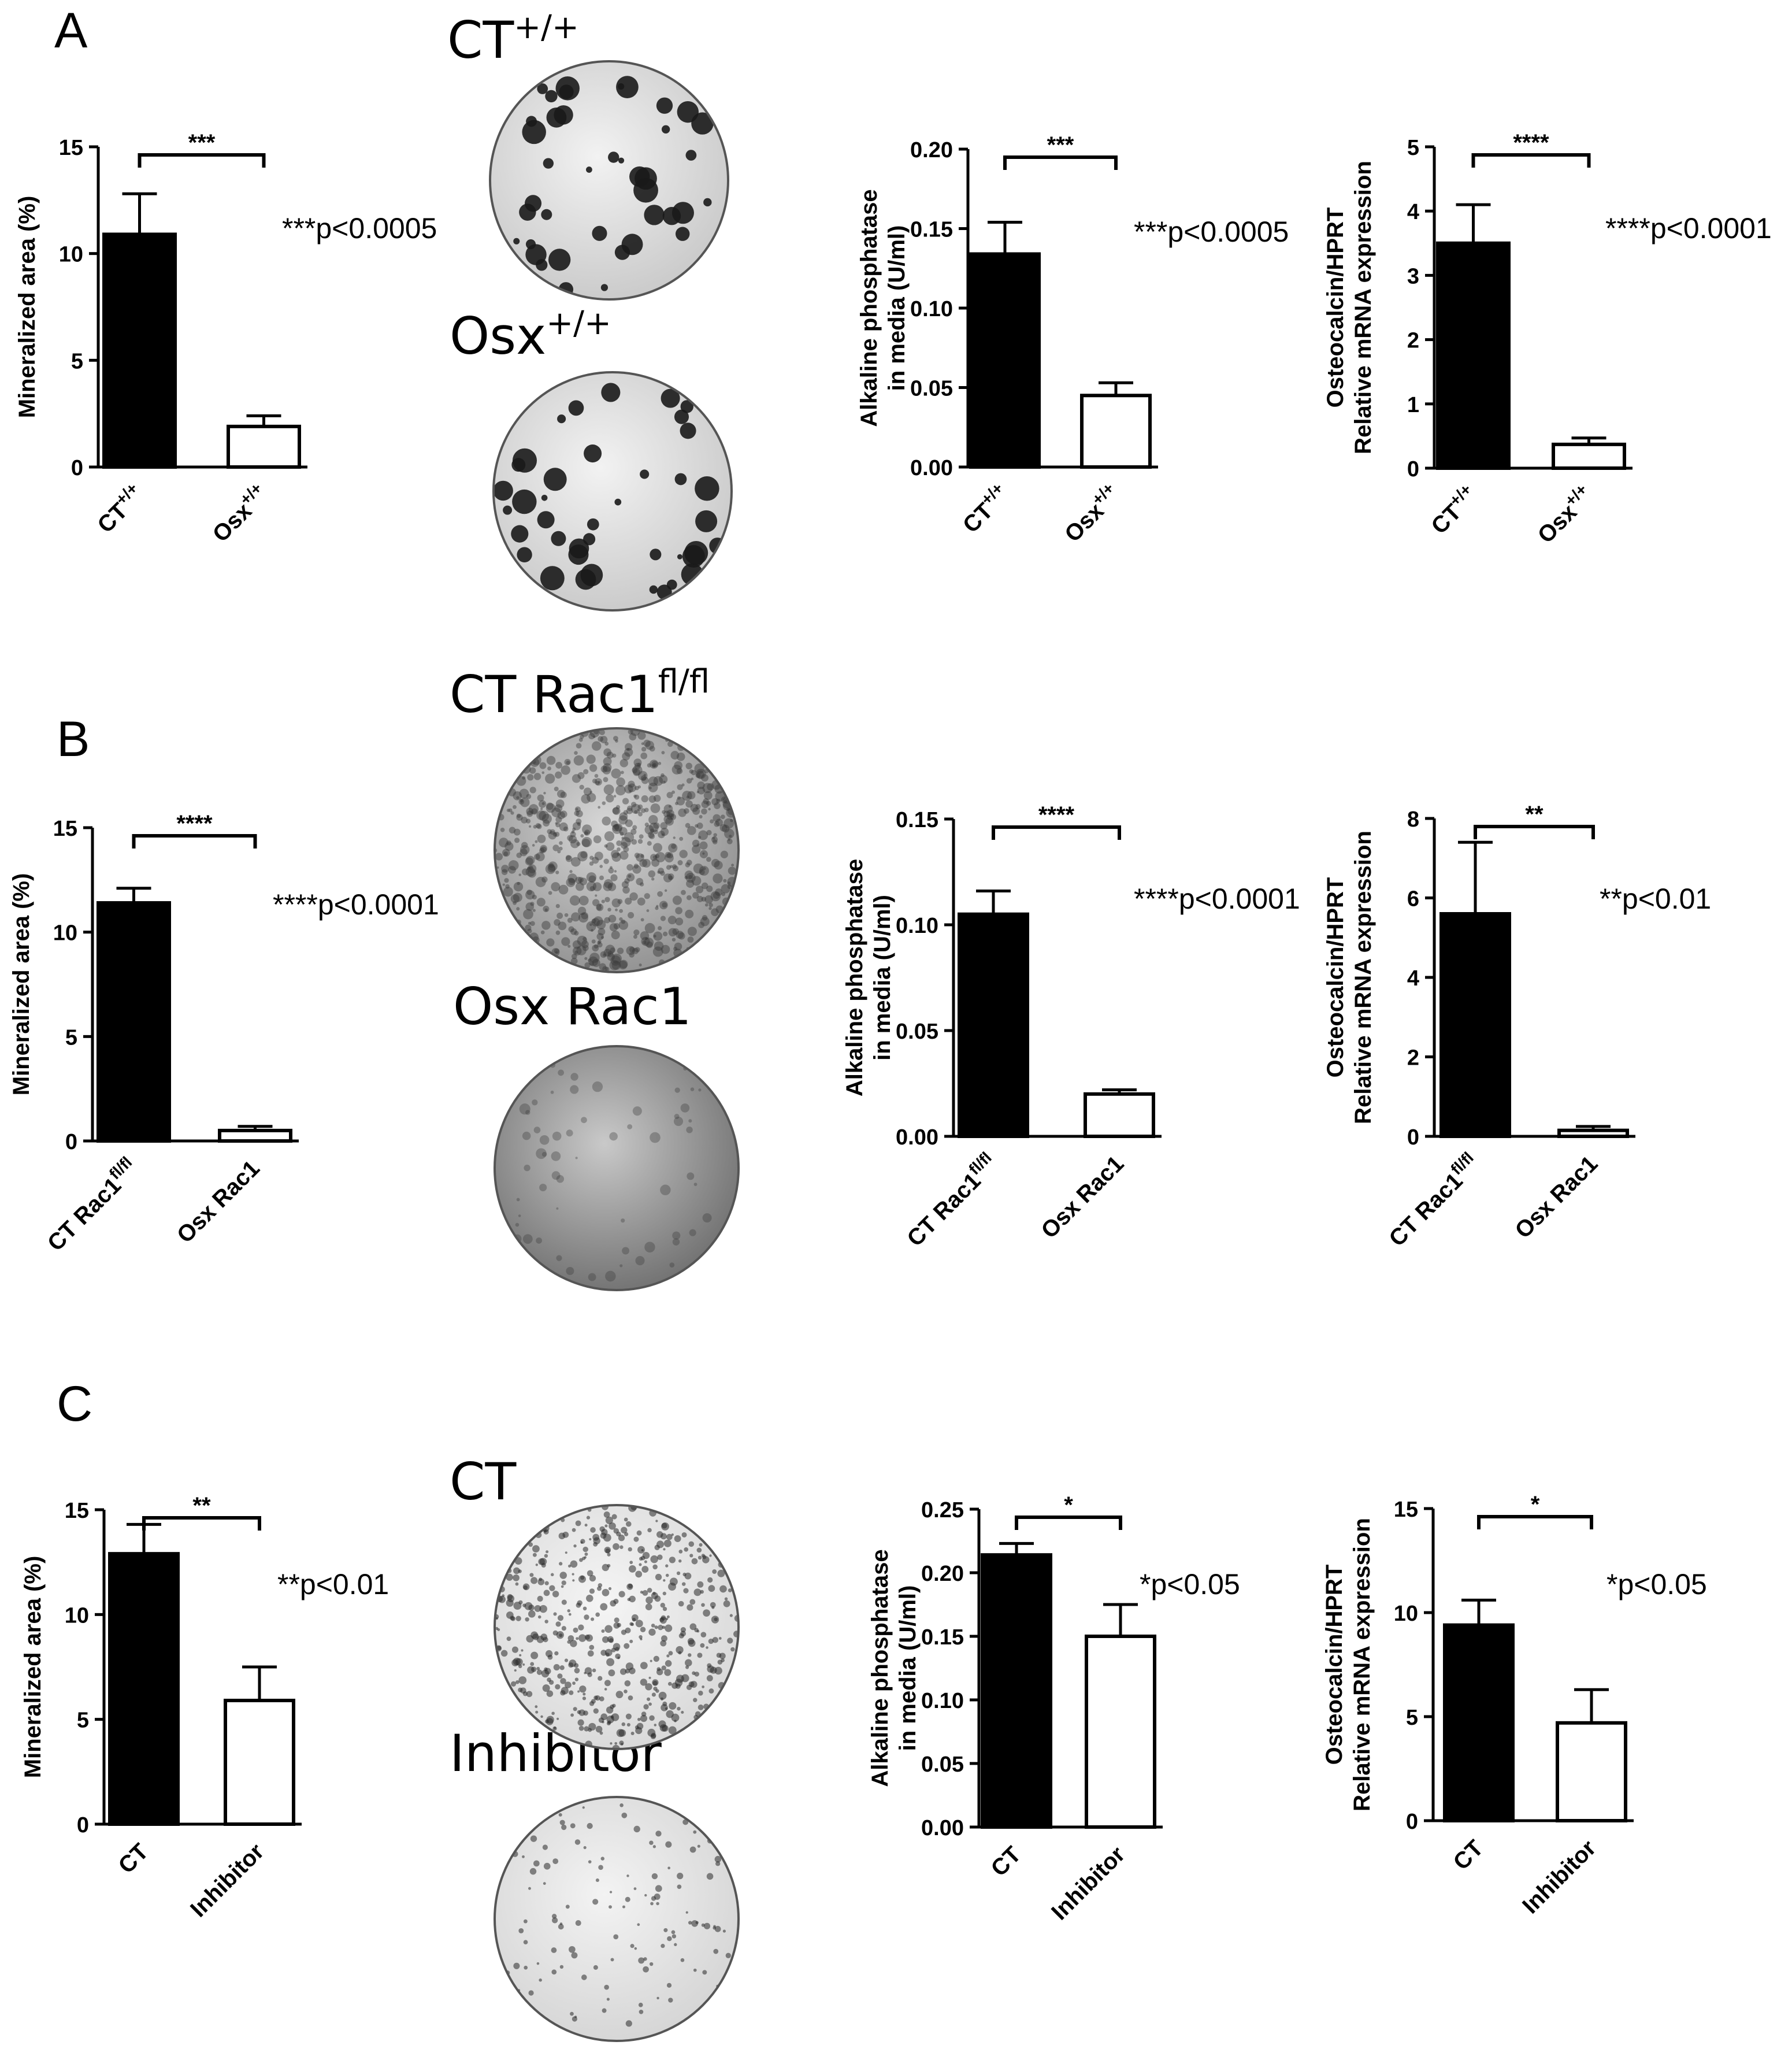 This screenshot has width=1792, height=2049. What do you see at coordinates (546, 28) in the screenshot?
I see `dish-label-sup: +/+` at bounding box center [546, 28].